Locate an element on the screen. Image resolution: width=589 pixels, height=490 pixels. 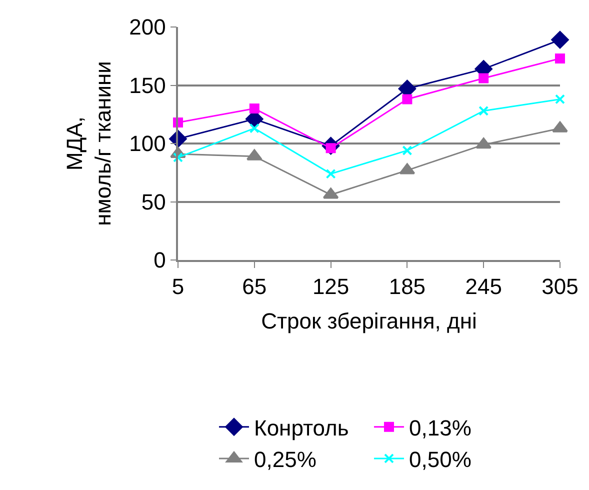
legend-label: Конртоль is located at coordinates (301, 427).